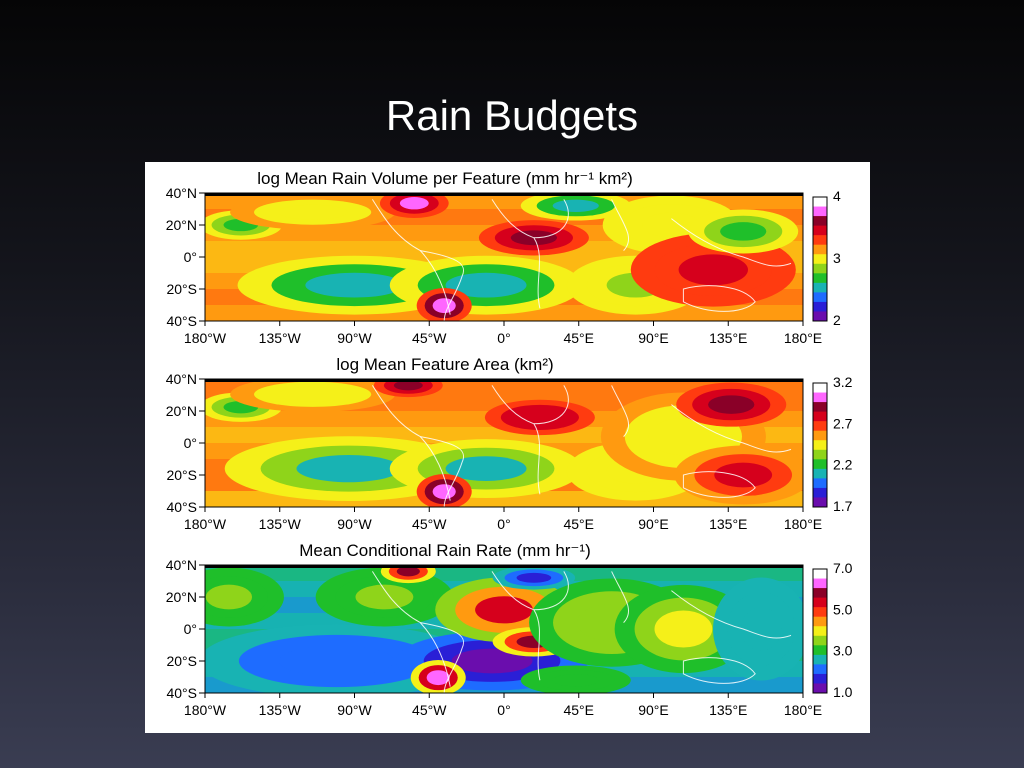  Describe the element at coordinates (504, 629) in the screenshot. I see `heatmap-field` at that location.